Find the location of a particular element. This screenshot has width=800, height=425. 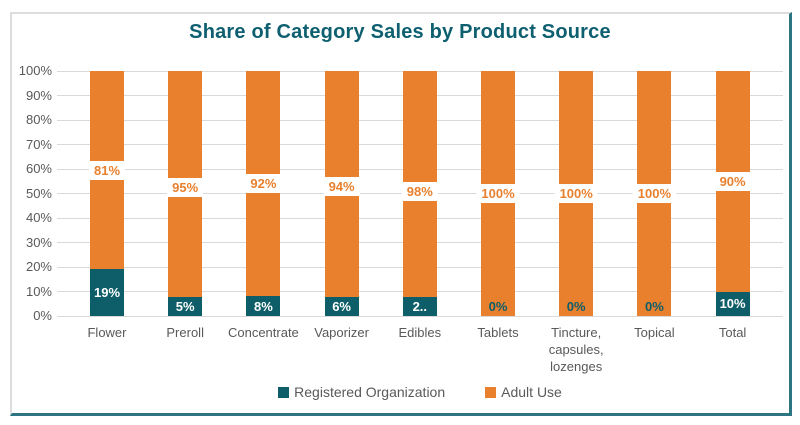

legend-label-adult-use: Adult Use is located at coordinates (531, 392).